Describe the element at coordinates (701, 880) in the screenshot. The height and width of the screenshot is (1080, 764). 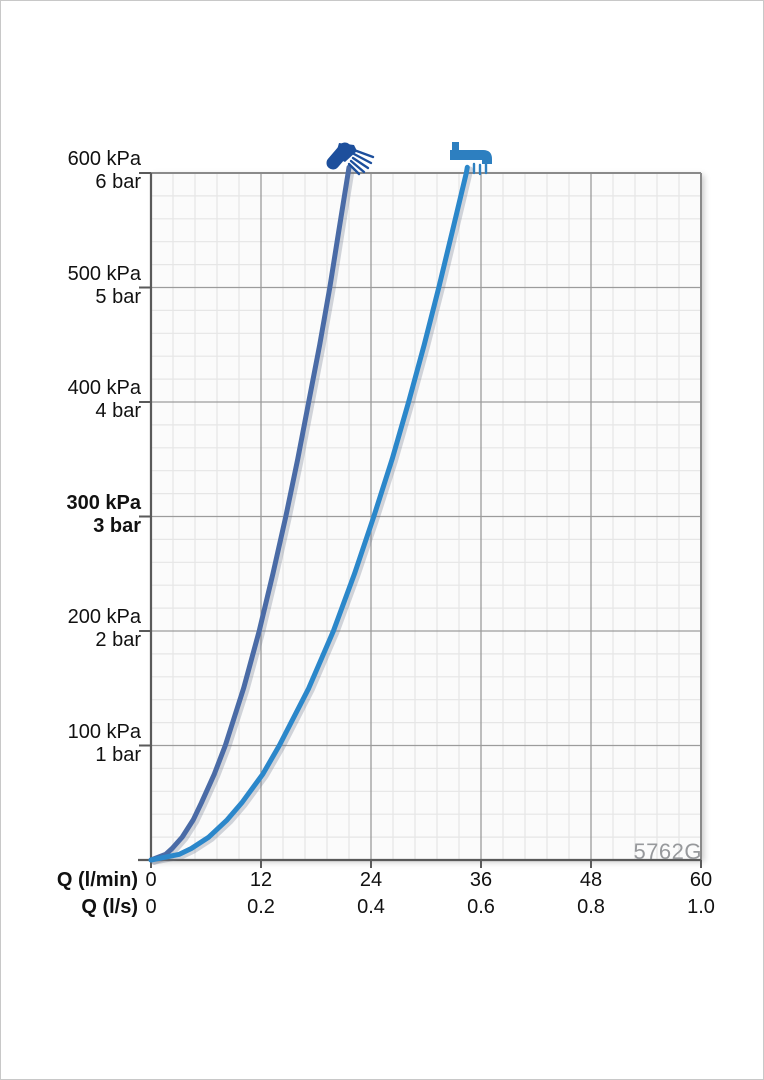
I see `x-tick-label: 60` at that location.